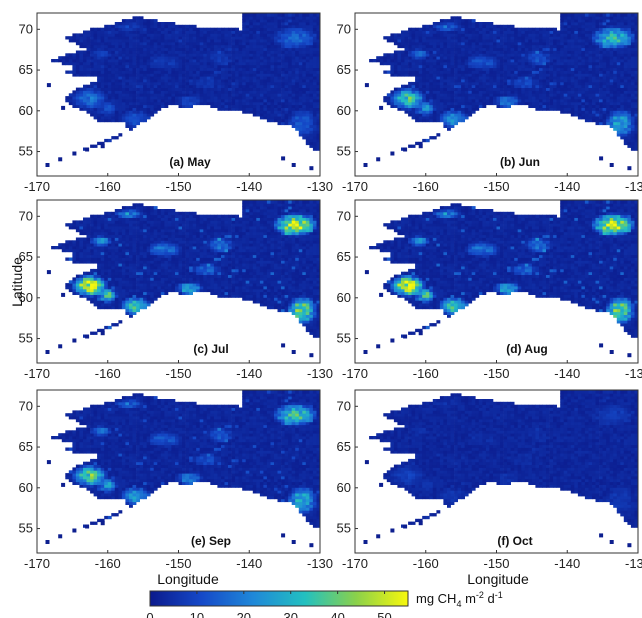  What do you see at coordinates (520, 162) in the screenshot?
I see `panel-title: (b) Jun` at bounding box center [520, 162].